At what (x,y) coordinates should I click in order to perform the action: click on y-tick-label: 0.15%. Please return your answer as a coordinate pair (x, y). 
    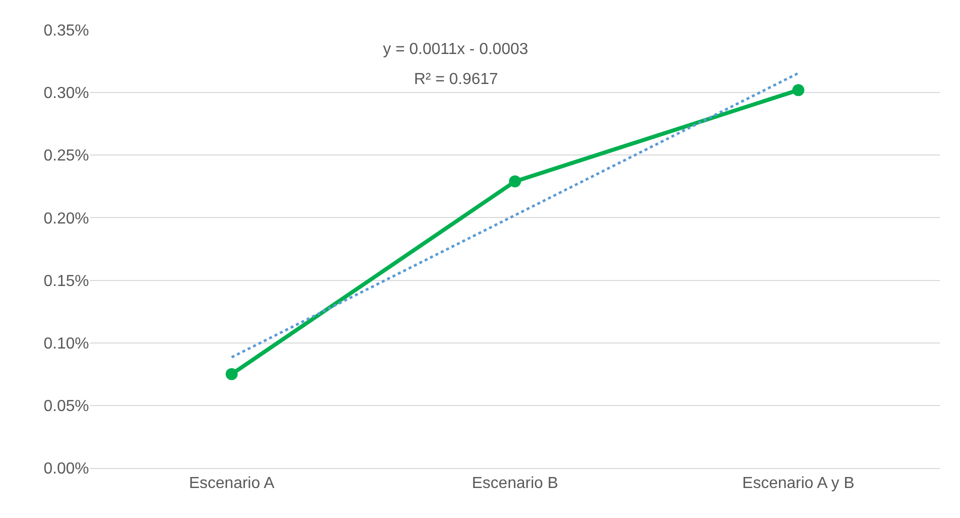
    Looking at the image, I should click on (66, 281).